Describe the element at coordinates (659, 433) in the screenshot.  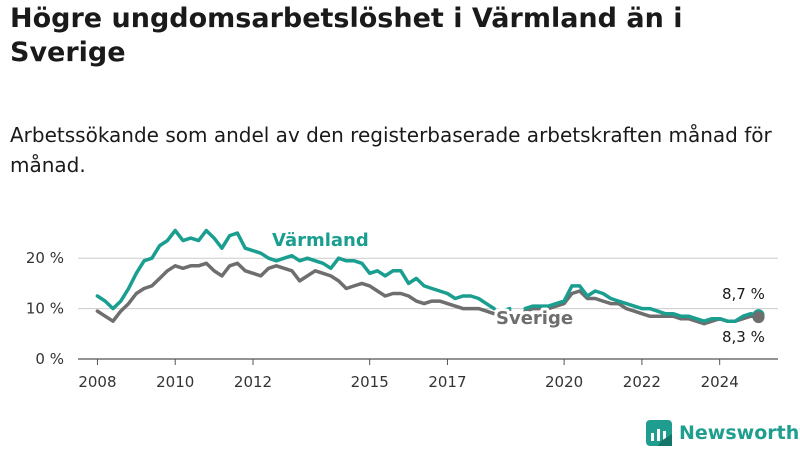
I see `chart-logo-icon` at that location.